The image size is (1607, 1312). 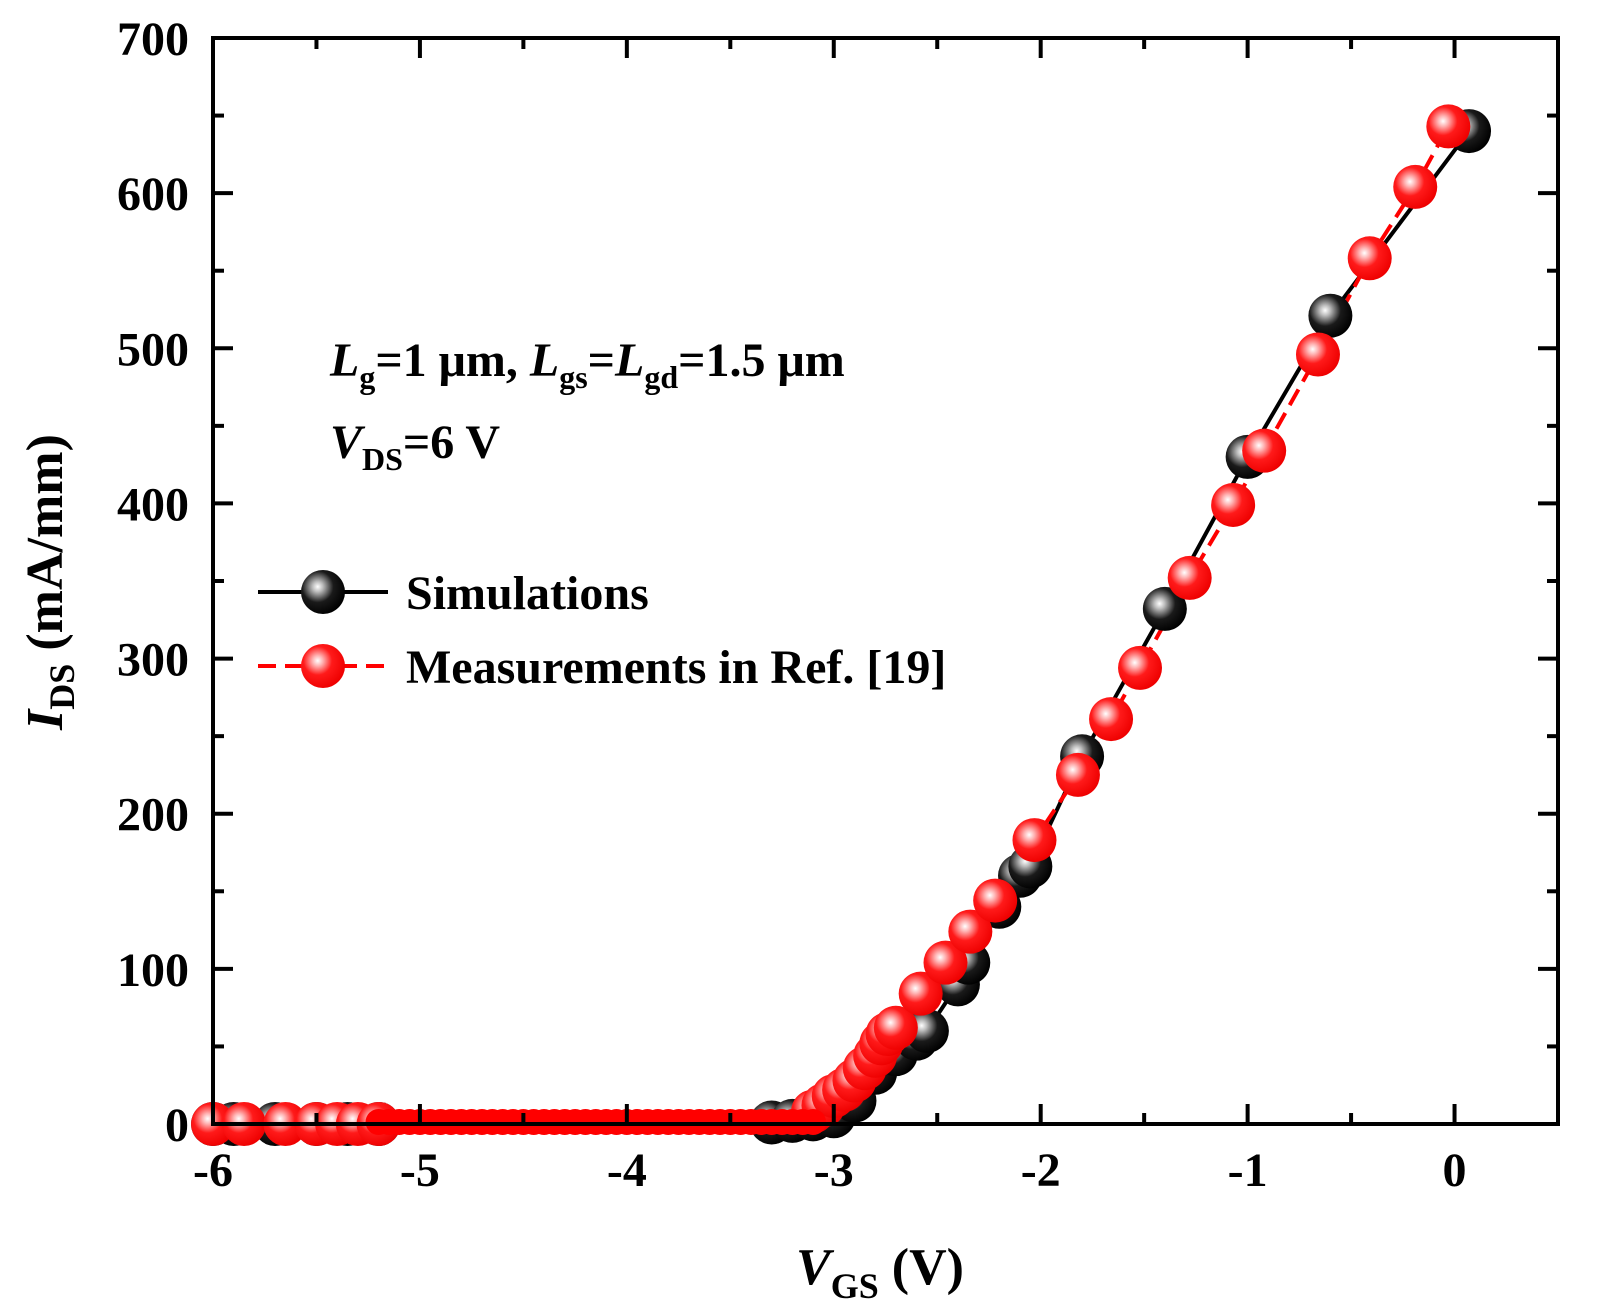 I want to click on annotation-bias: VDS=6 V, so click(x=415, y=446).